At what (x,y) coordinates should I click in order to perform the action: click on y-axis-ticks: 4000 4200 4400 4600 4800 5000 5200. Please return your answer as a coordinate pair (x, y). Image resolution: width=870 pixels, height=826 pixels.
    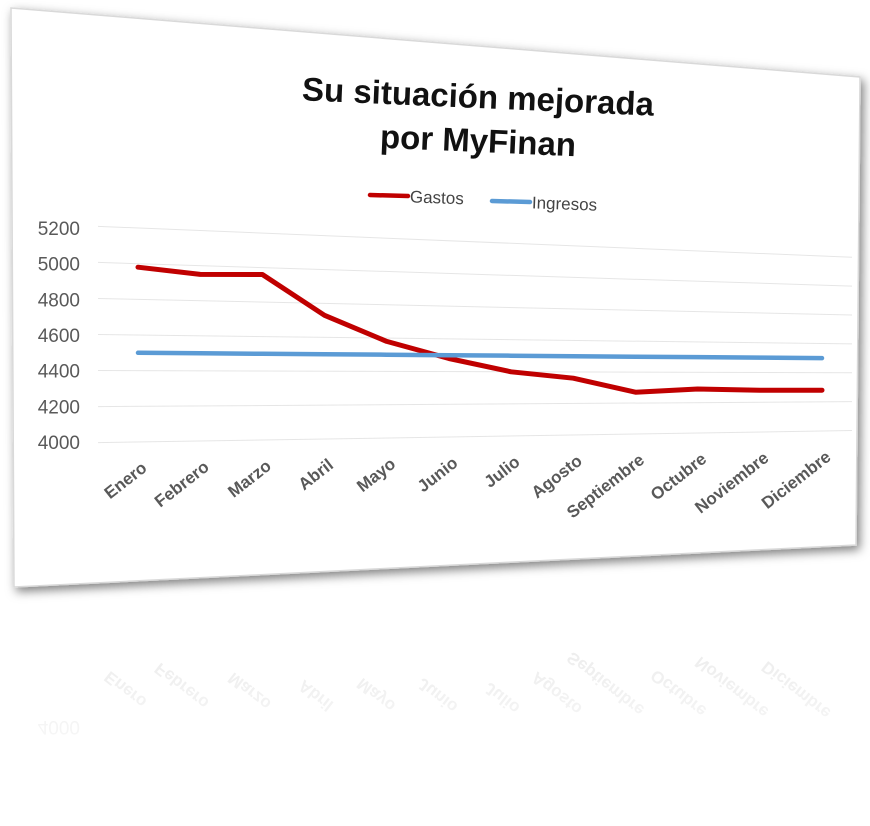
    Looking at the image, I should click on (59, 336).